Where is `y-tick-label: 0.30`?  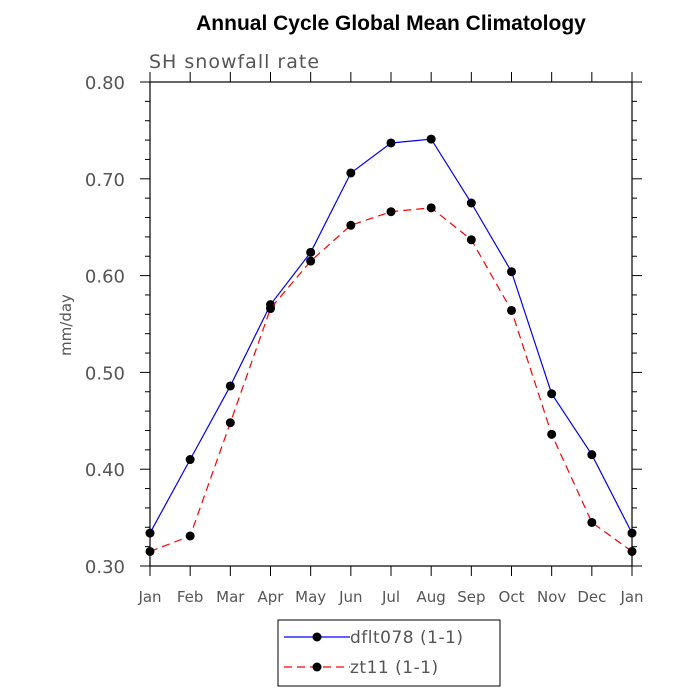
y-tick-label: 0.30 is located at coordinates (105, 567).